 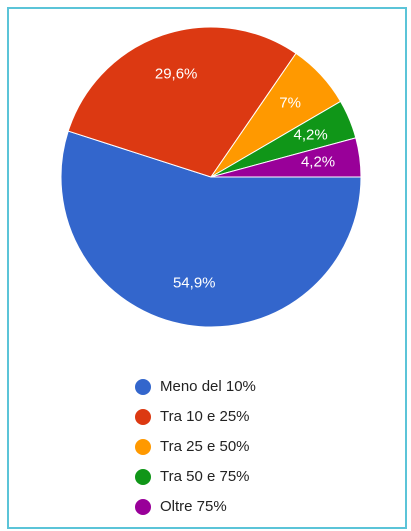 I want to click on slice-label: 54,9%, so click(x=194, y=283).